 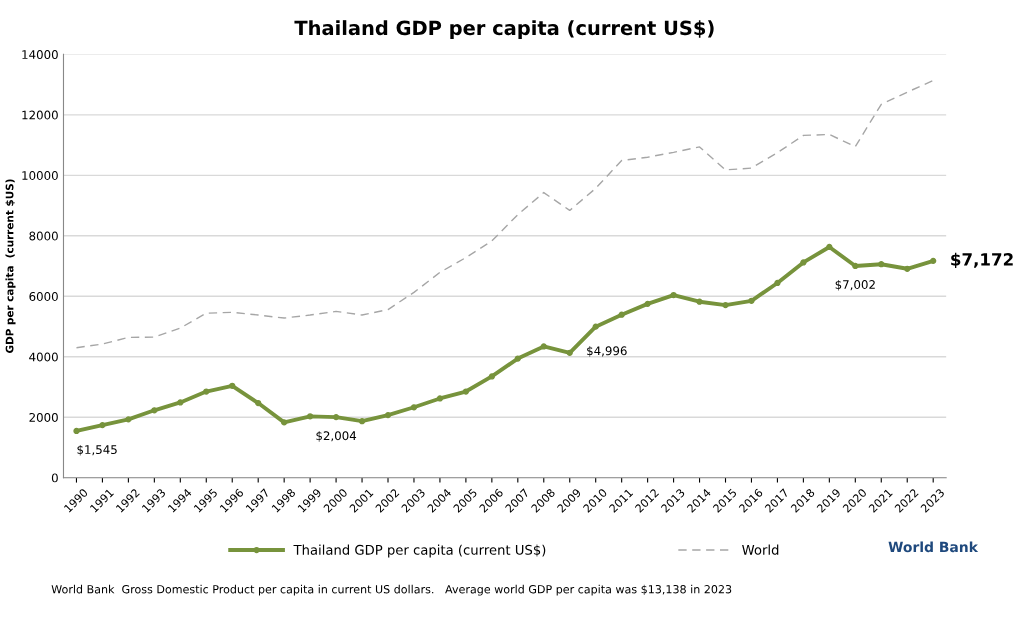 I want to click on y-tick-label: 12000, so click(x=40, y=115).